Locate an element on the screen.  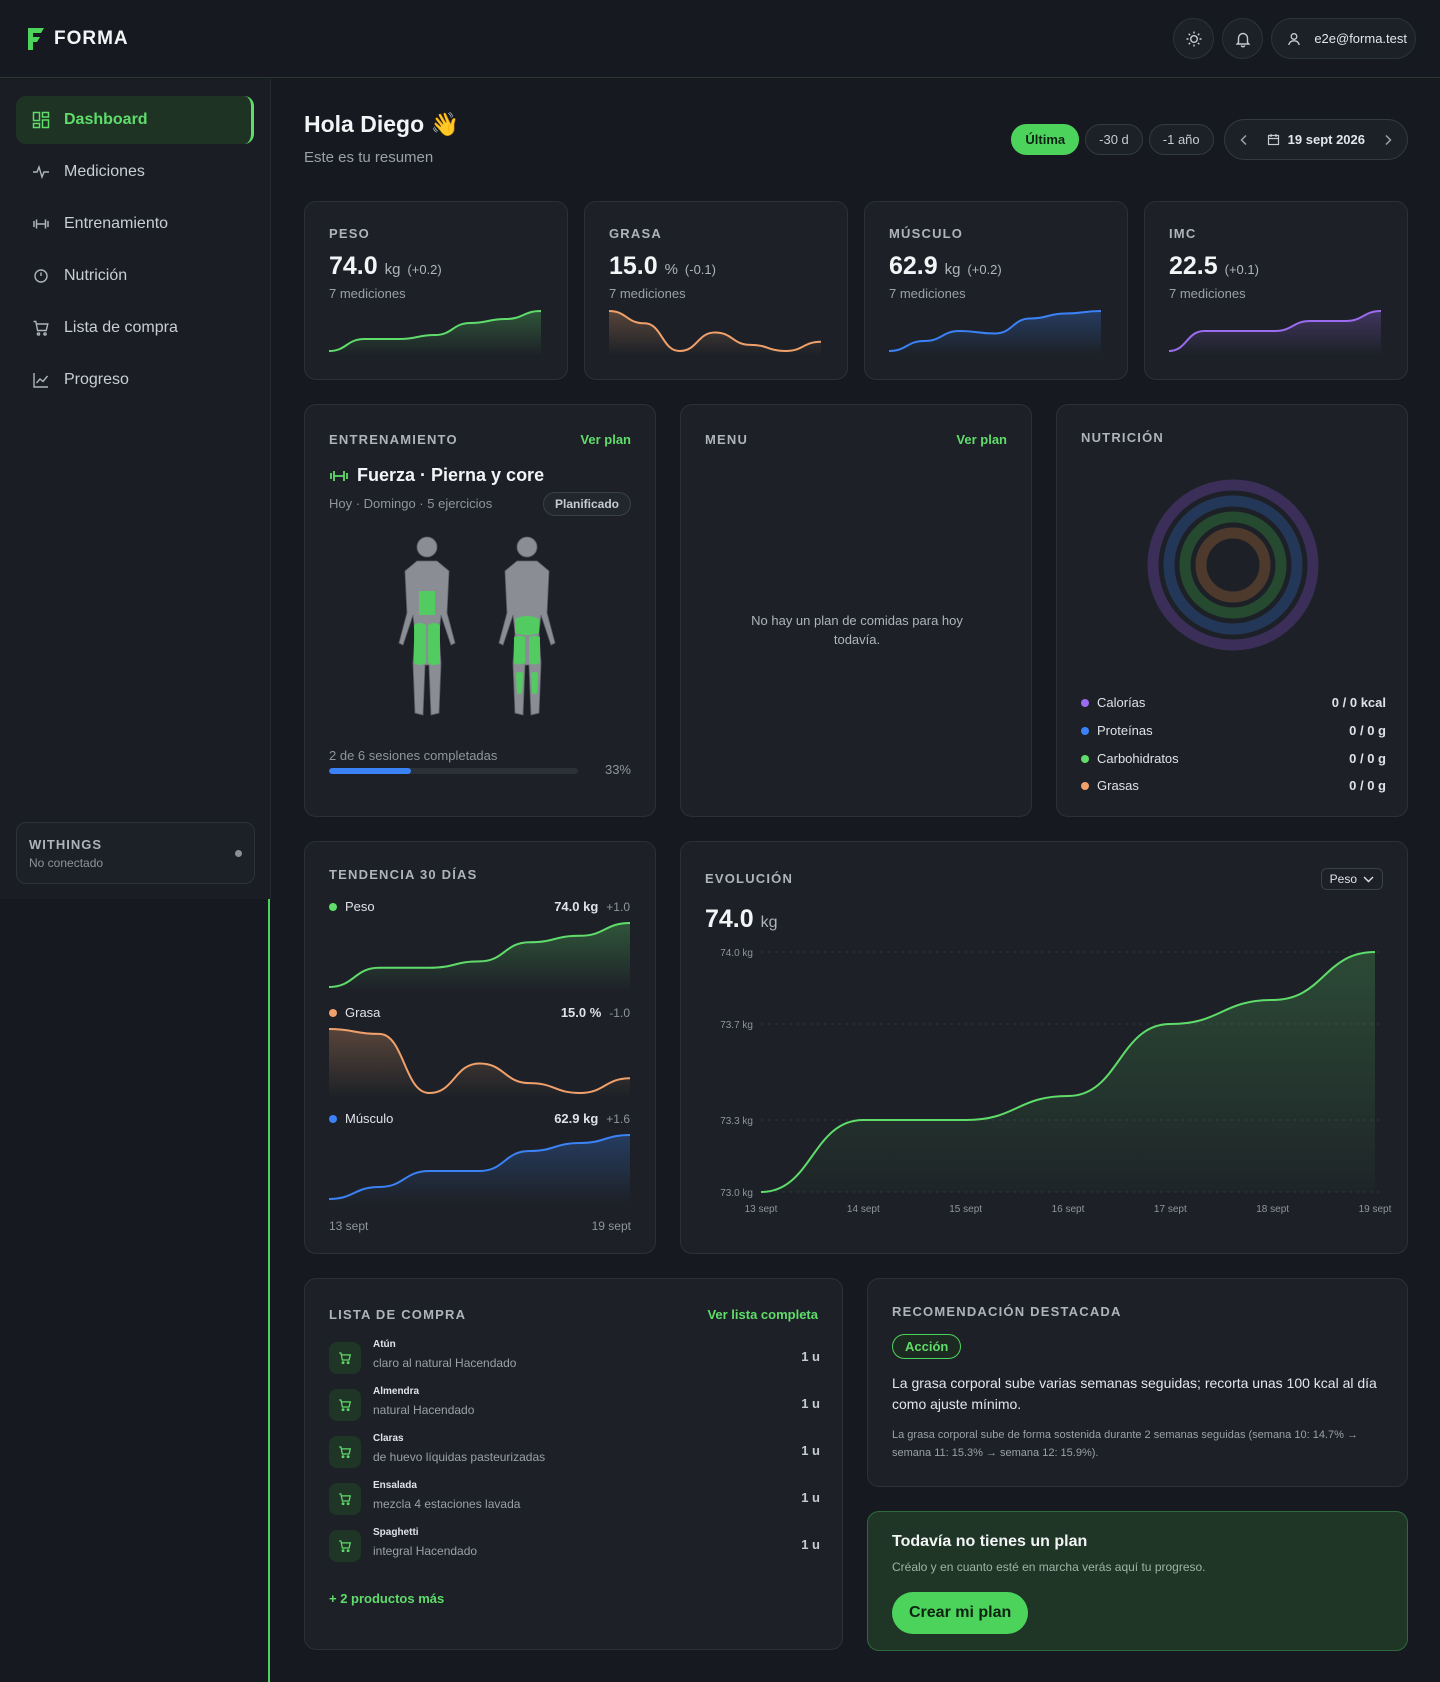
item-desc: claro al natural Hacendado is located at coordinates (445, 1363).